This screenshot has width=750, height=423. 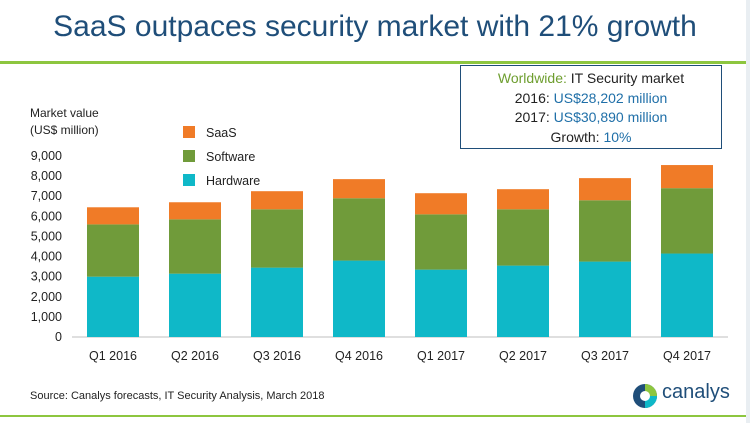 I want to click on legend-label-software: Software, so click(x=230, y=157).